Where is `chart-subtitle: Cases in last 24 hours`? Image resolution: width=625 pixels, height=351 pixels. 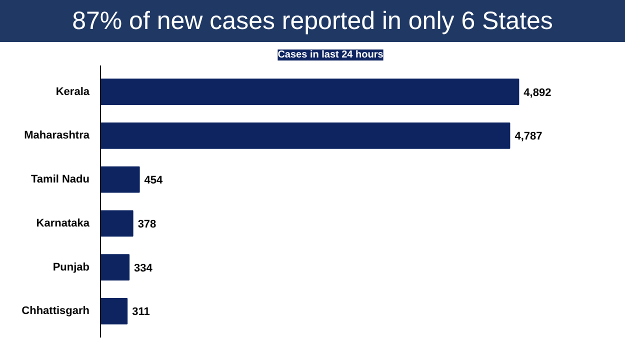
chart-subtitle: Cases in last 24 hours is located at coordinates (331, 55).